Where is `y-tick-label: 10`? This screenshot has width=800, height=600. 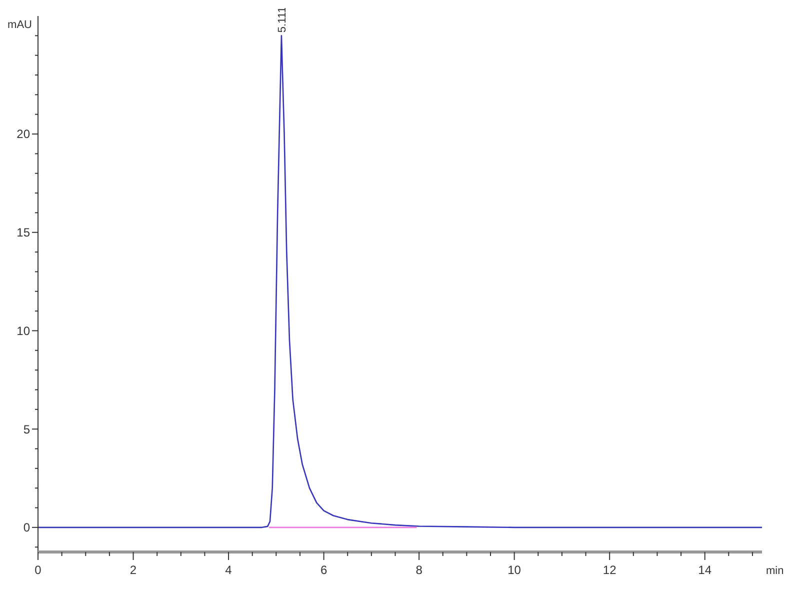
y-tick-label: 10 is located at coordinates (23, 331).